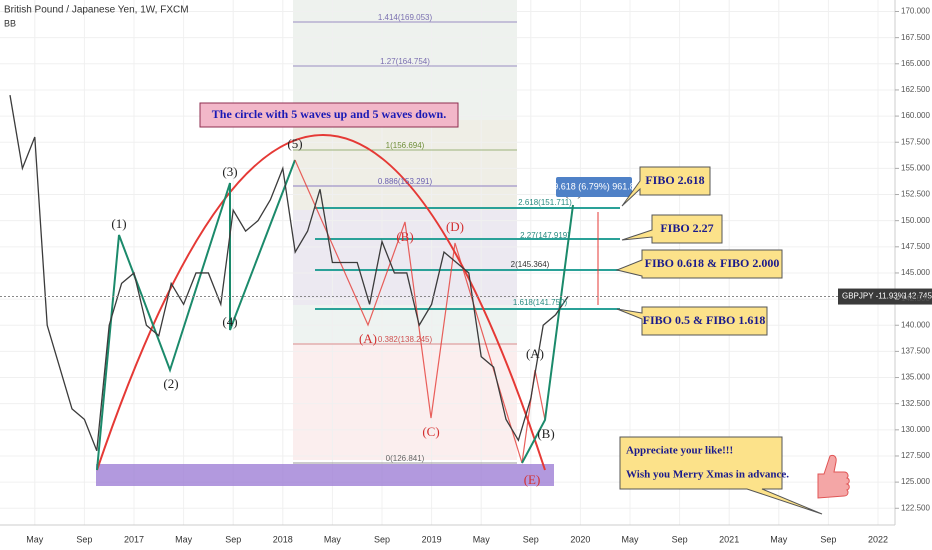 The height and width of the screenshot is (550, 932). I want to click on fib-label: 1.414(169.053), so click(405, 17).